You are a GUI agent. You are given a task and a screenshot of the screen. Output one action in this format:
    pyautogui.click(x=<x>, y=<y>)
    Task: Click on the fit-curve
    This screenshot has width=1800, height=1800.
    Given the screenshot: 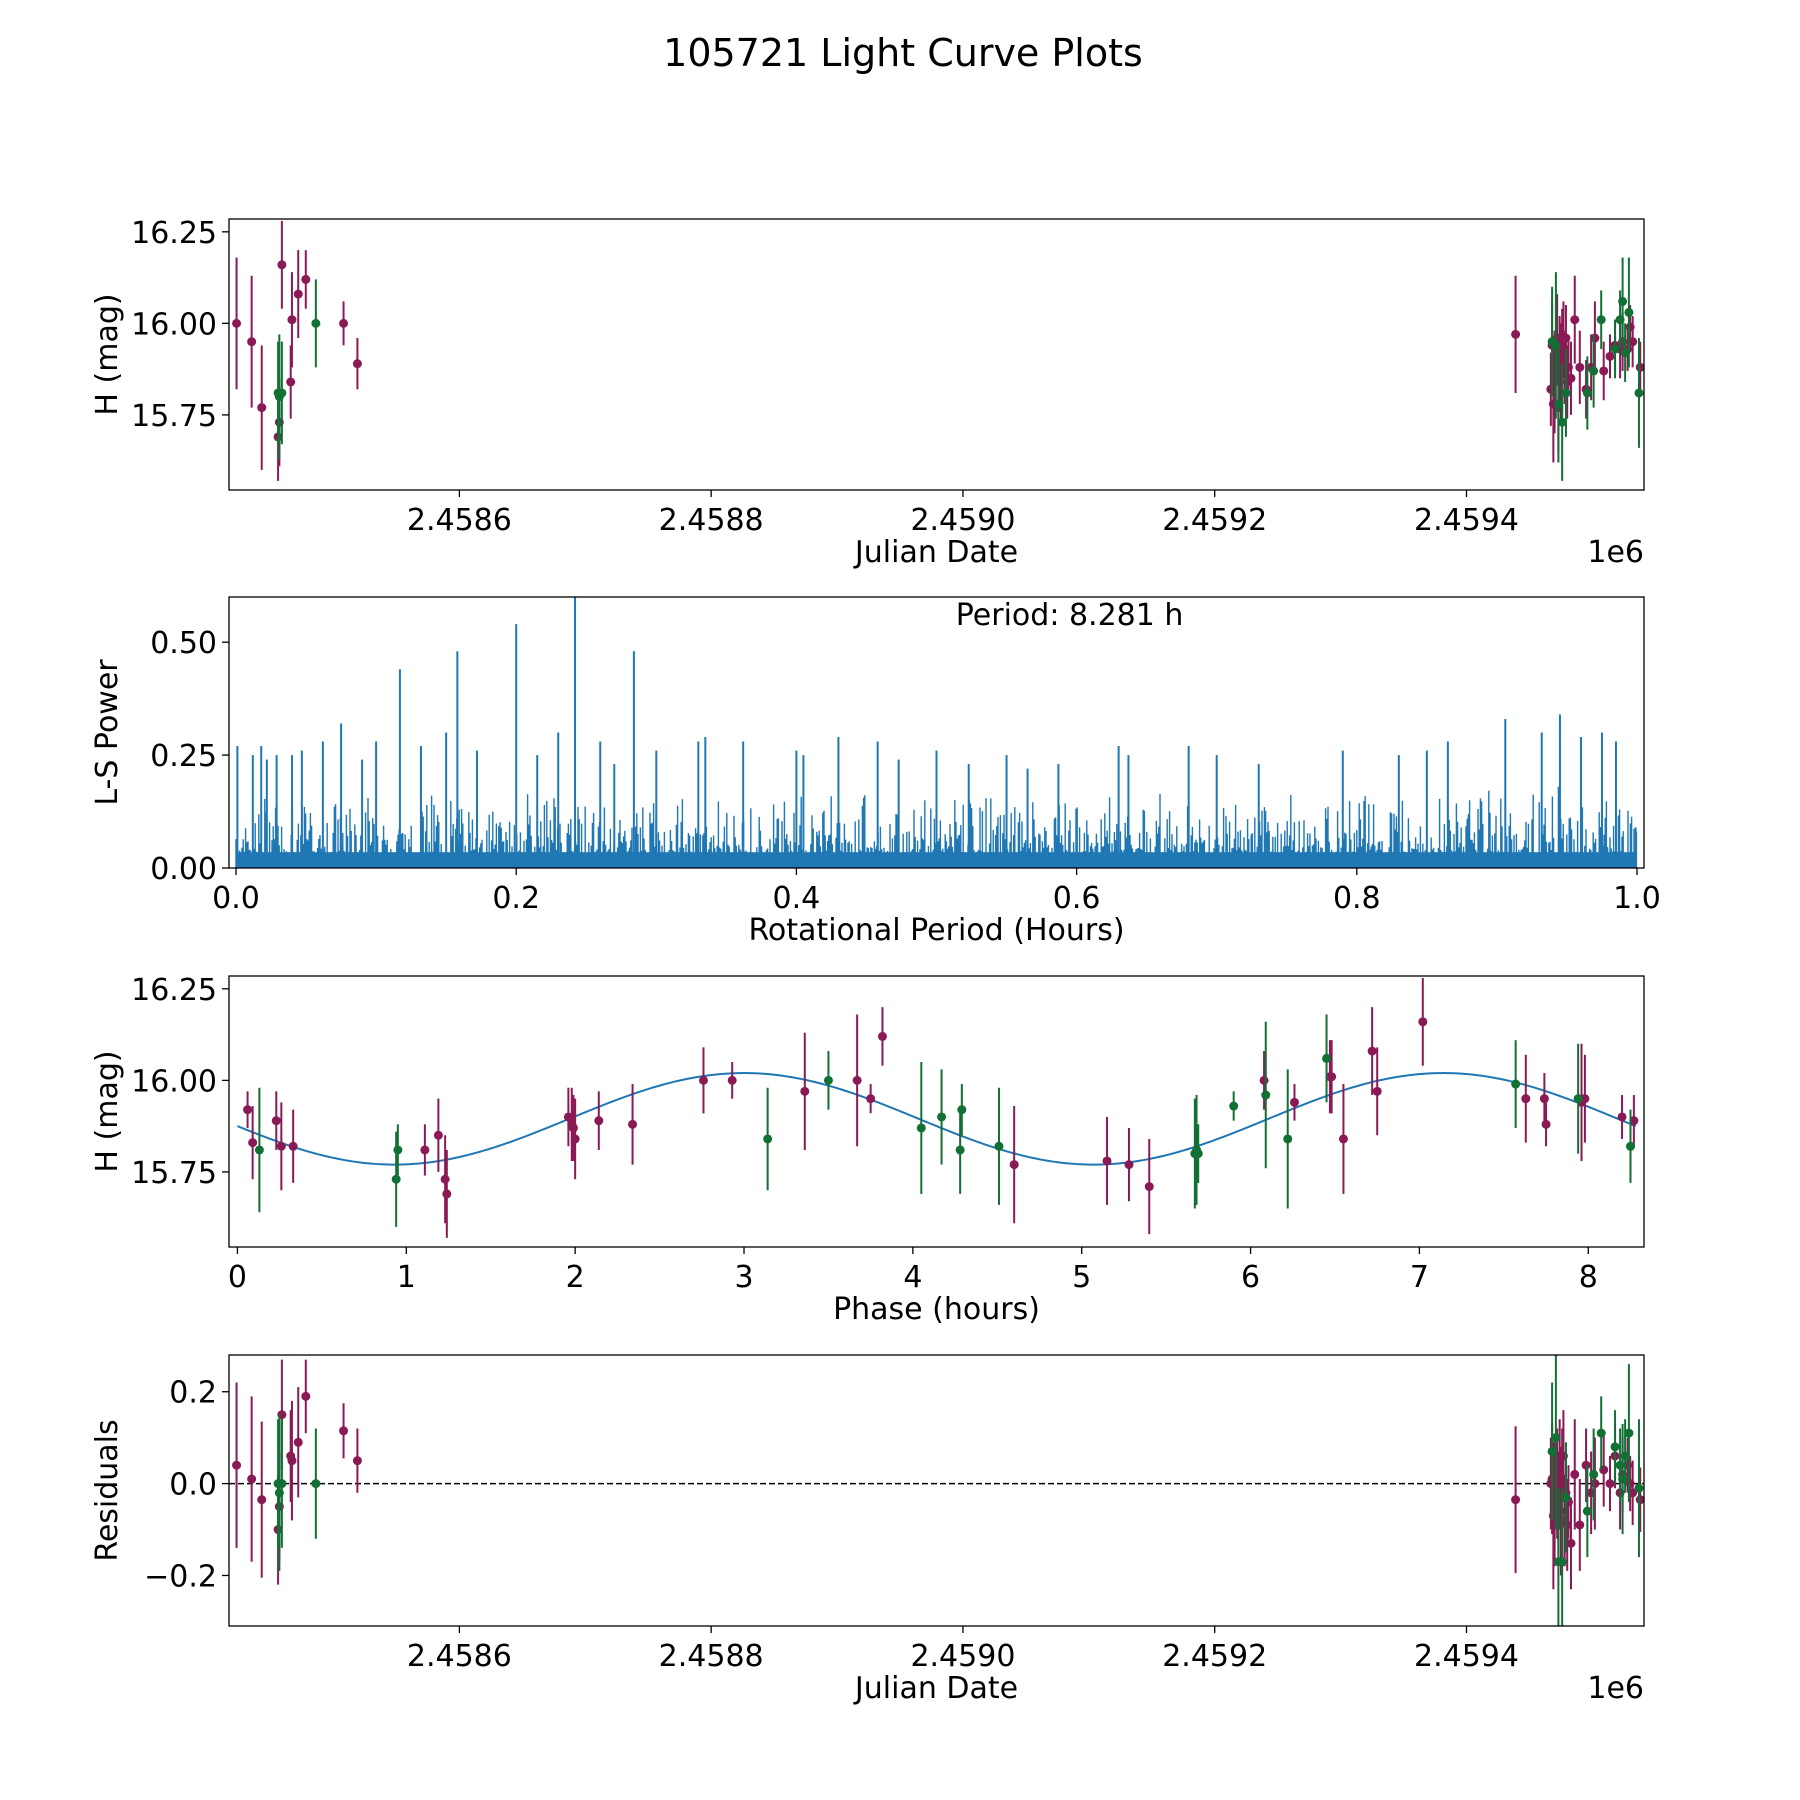 What is the action you would take?
    pyautogui.click(x=937, y=1119)
    